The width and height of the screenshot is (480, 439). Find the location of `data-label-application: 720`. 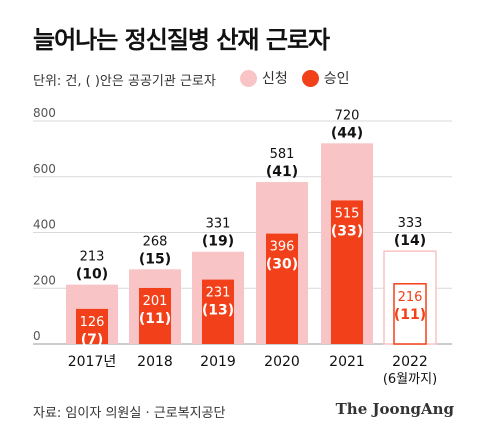

data-label-application: 720 is located at coordinates (347, 115).